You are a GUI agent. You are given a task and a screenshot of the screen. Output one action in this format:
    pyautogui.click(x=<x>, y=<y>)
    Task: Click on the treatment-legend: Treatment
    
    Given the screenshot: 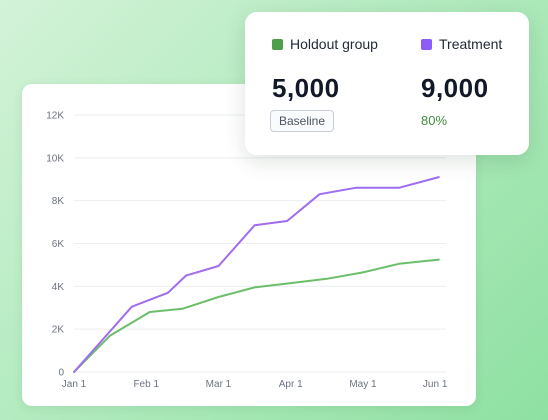 What is the action you would take?
    pyautogui.click(x=461, y=44)
    